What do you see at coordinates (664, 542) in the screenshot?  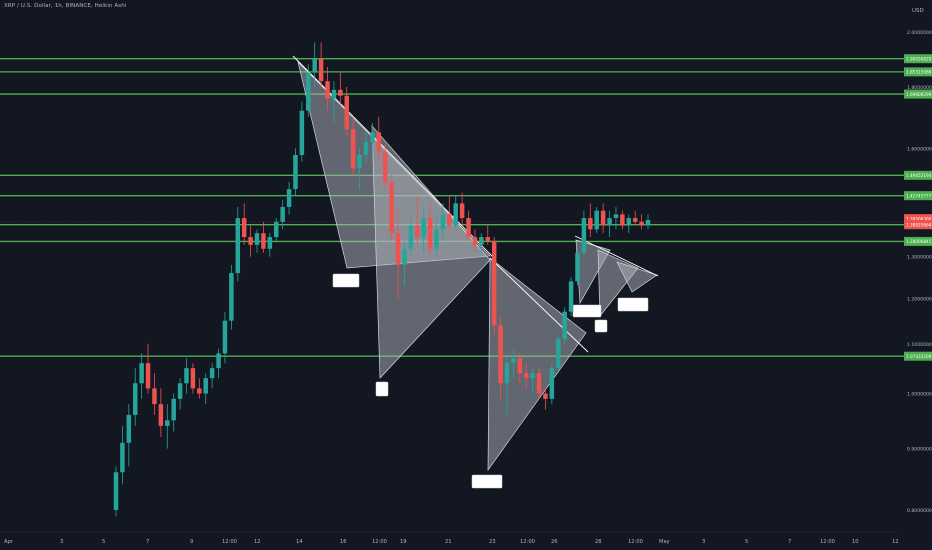 I see `x-tick-label: May` at bounding box center [664, 542].